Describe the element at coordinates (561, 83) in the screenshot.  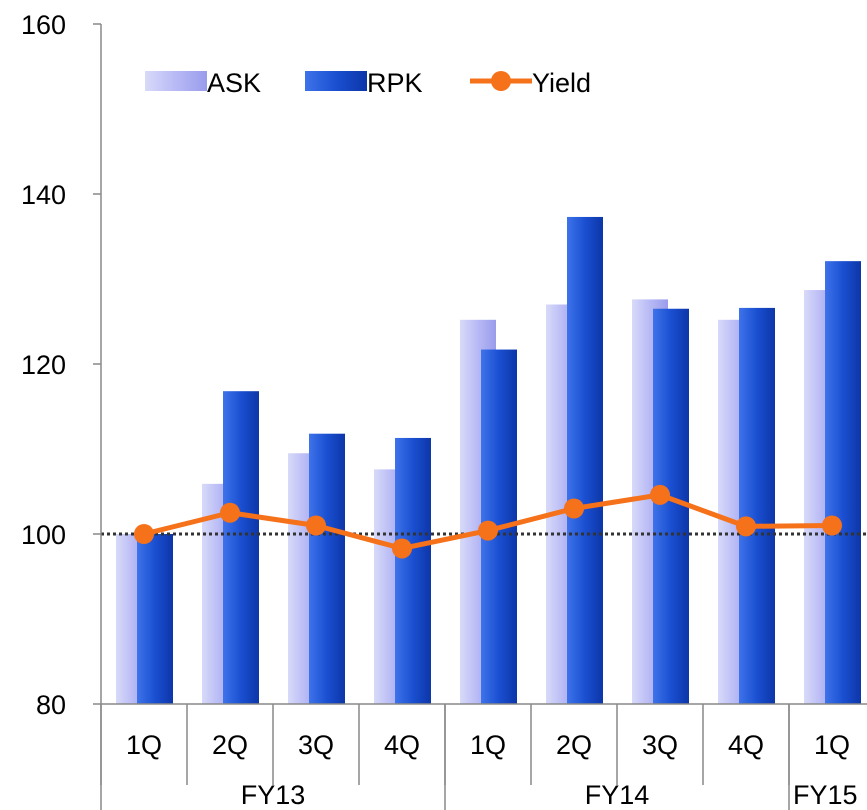
I see `legend-label: Yield` at that location.